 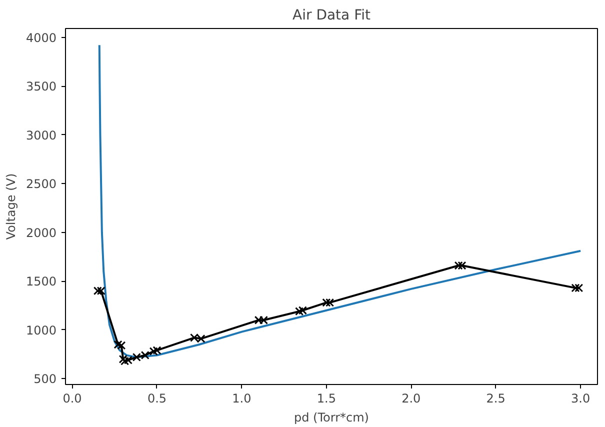 I want to click on y-tick-label: 2500, so click(x=41, y=184).